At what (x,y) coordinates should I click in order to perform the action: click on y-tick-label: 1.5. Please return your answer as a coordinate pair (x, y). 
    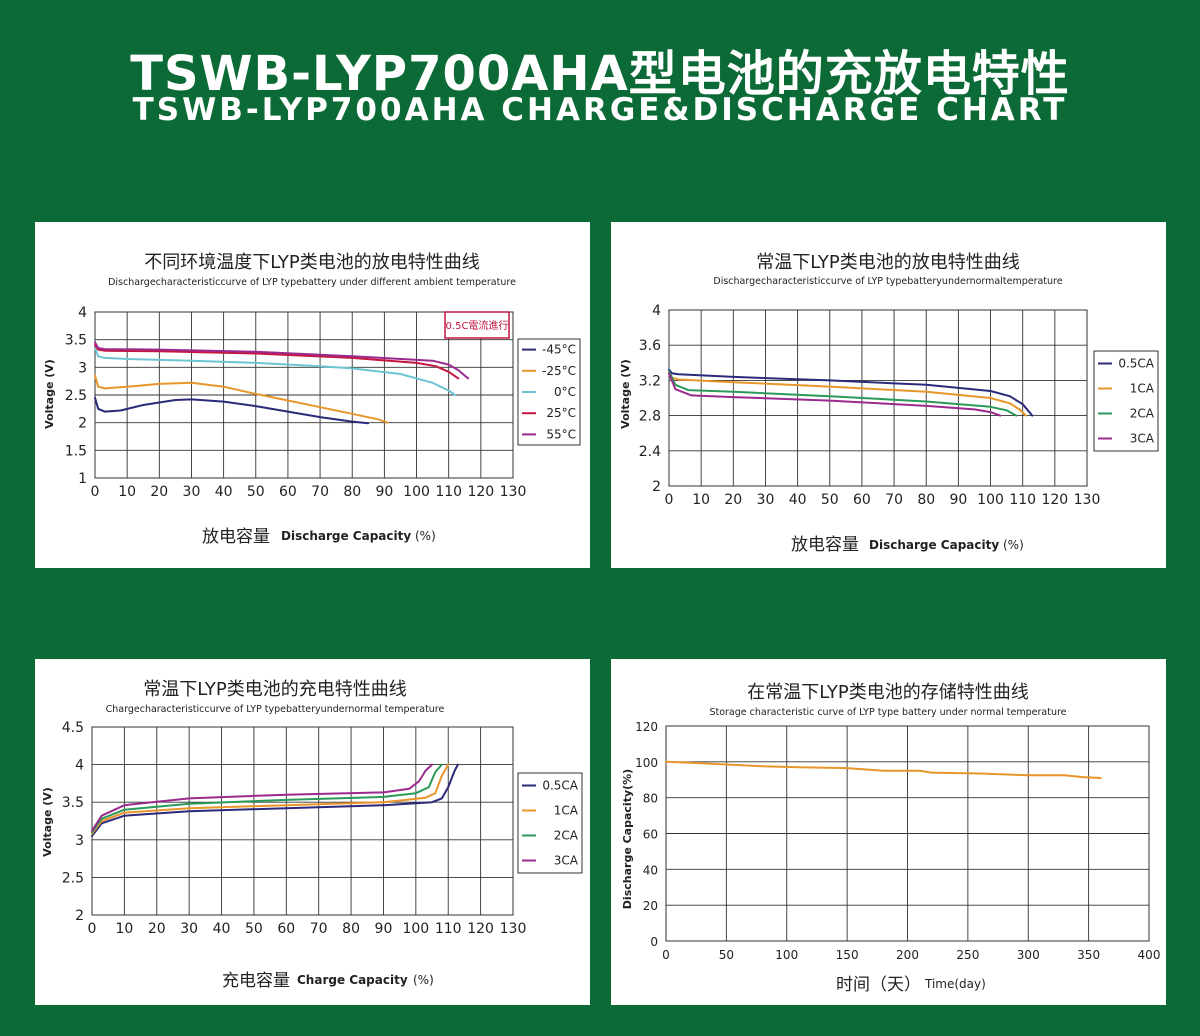
    Looking at the image, I should click on (76, 451).